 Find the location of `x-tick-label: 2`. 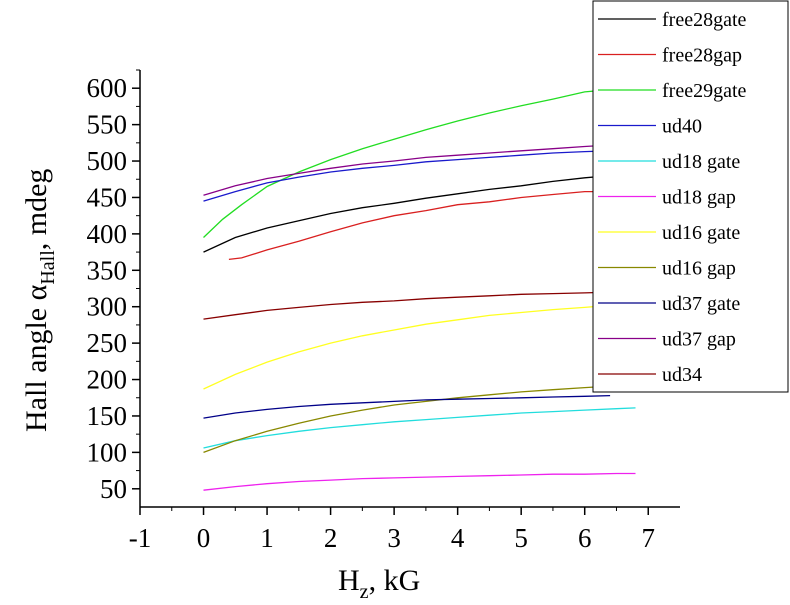

x-tick-label: 2 is located at coordinates (331, 538).